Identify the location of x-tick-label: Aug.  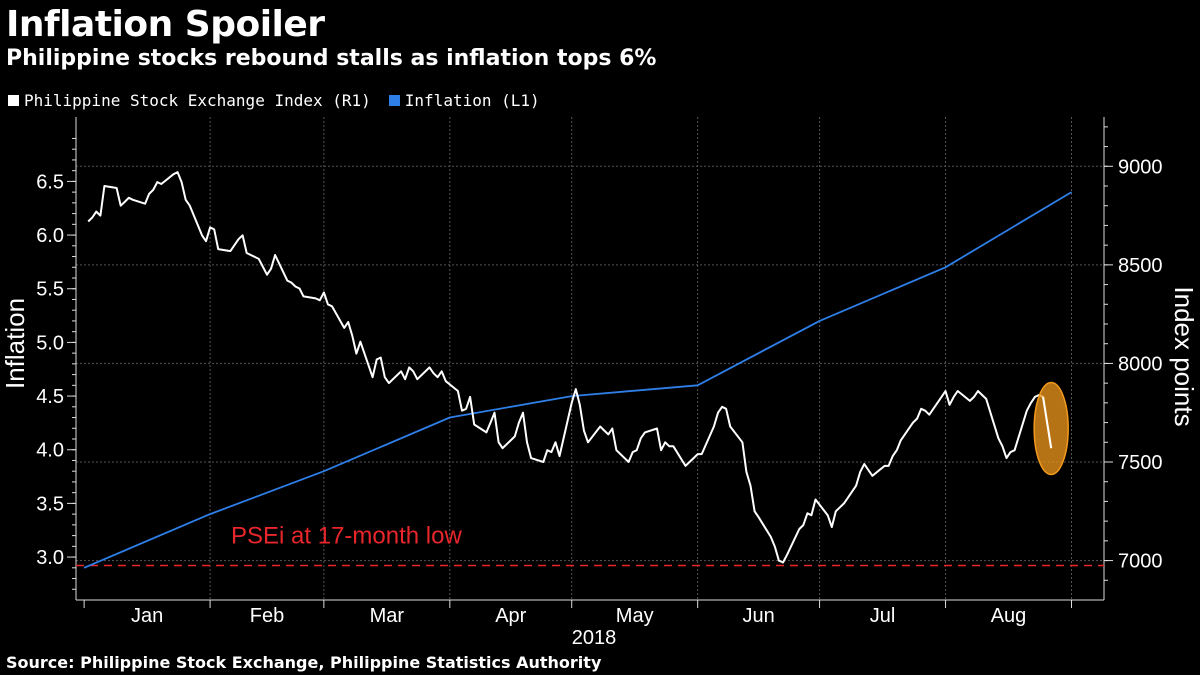
(1009, 616).